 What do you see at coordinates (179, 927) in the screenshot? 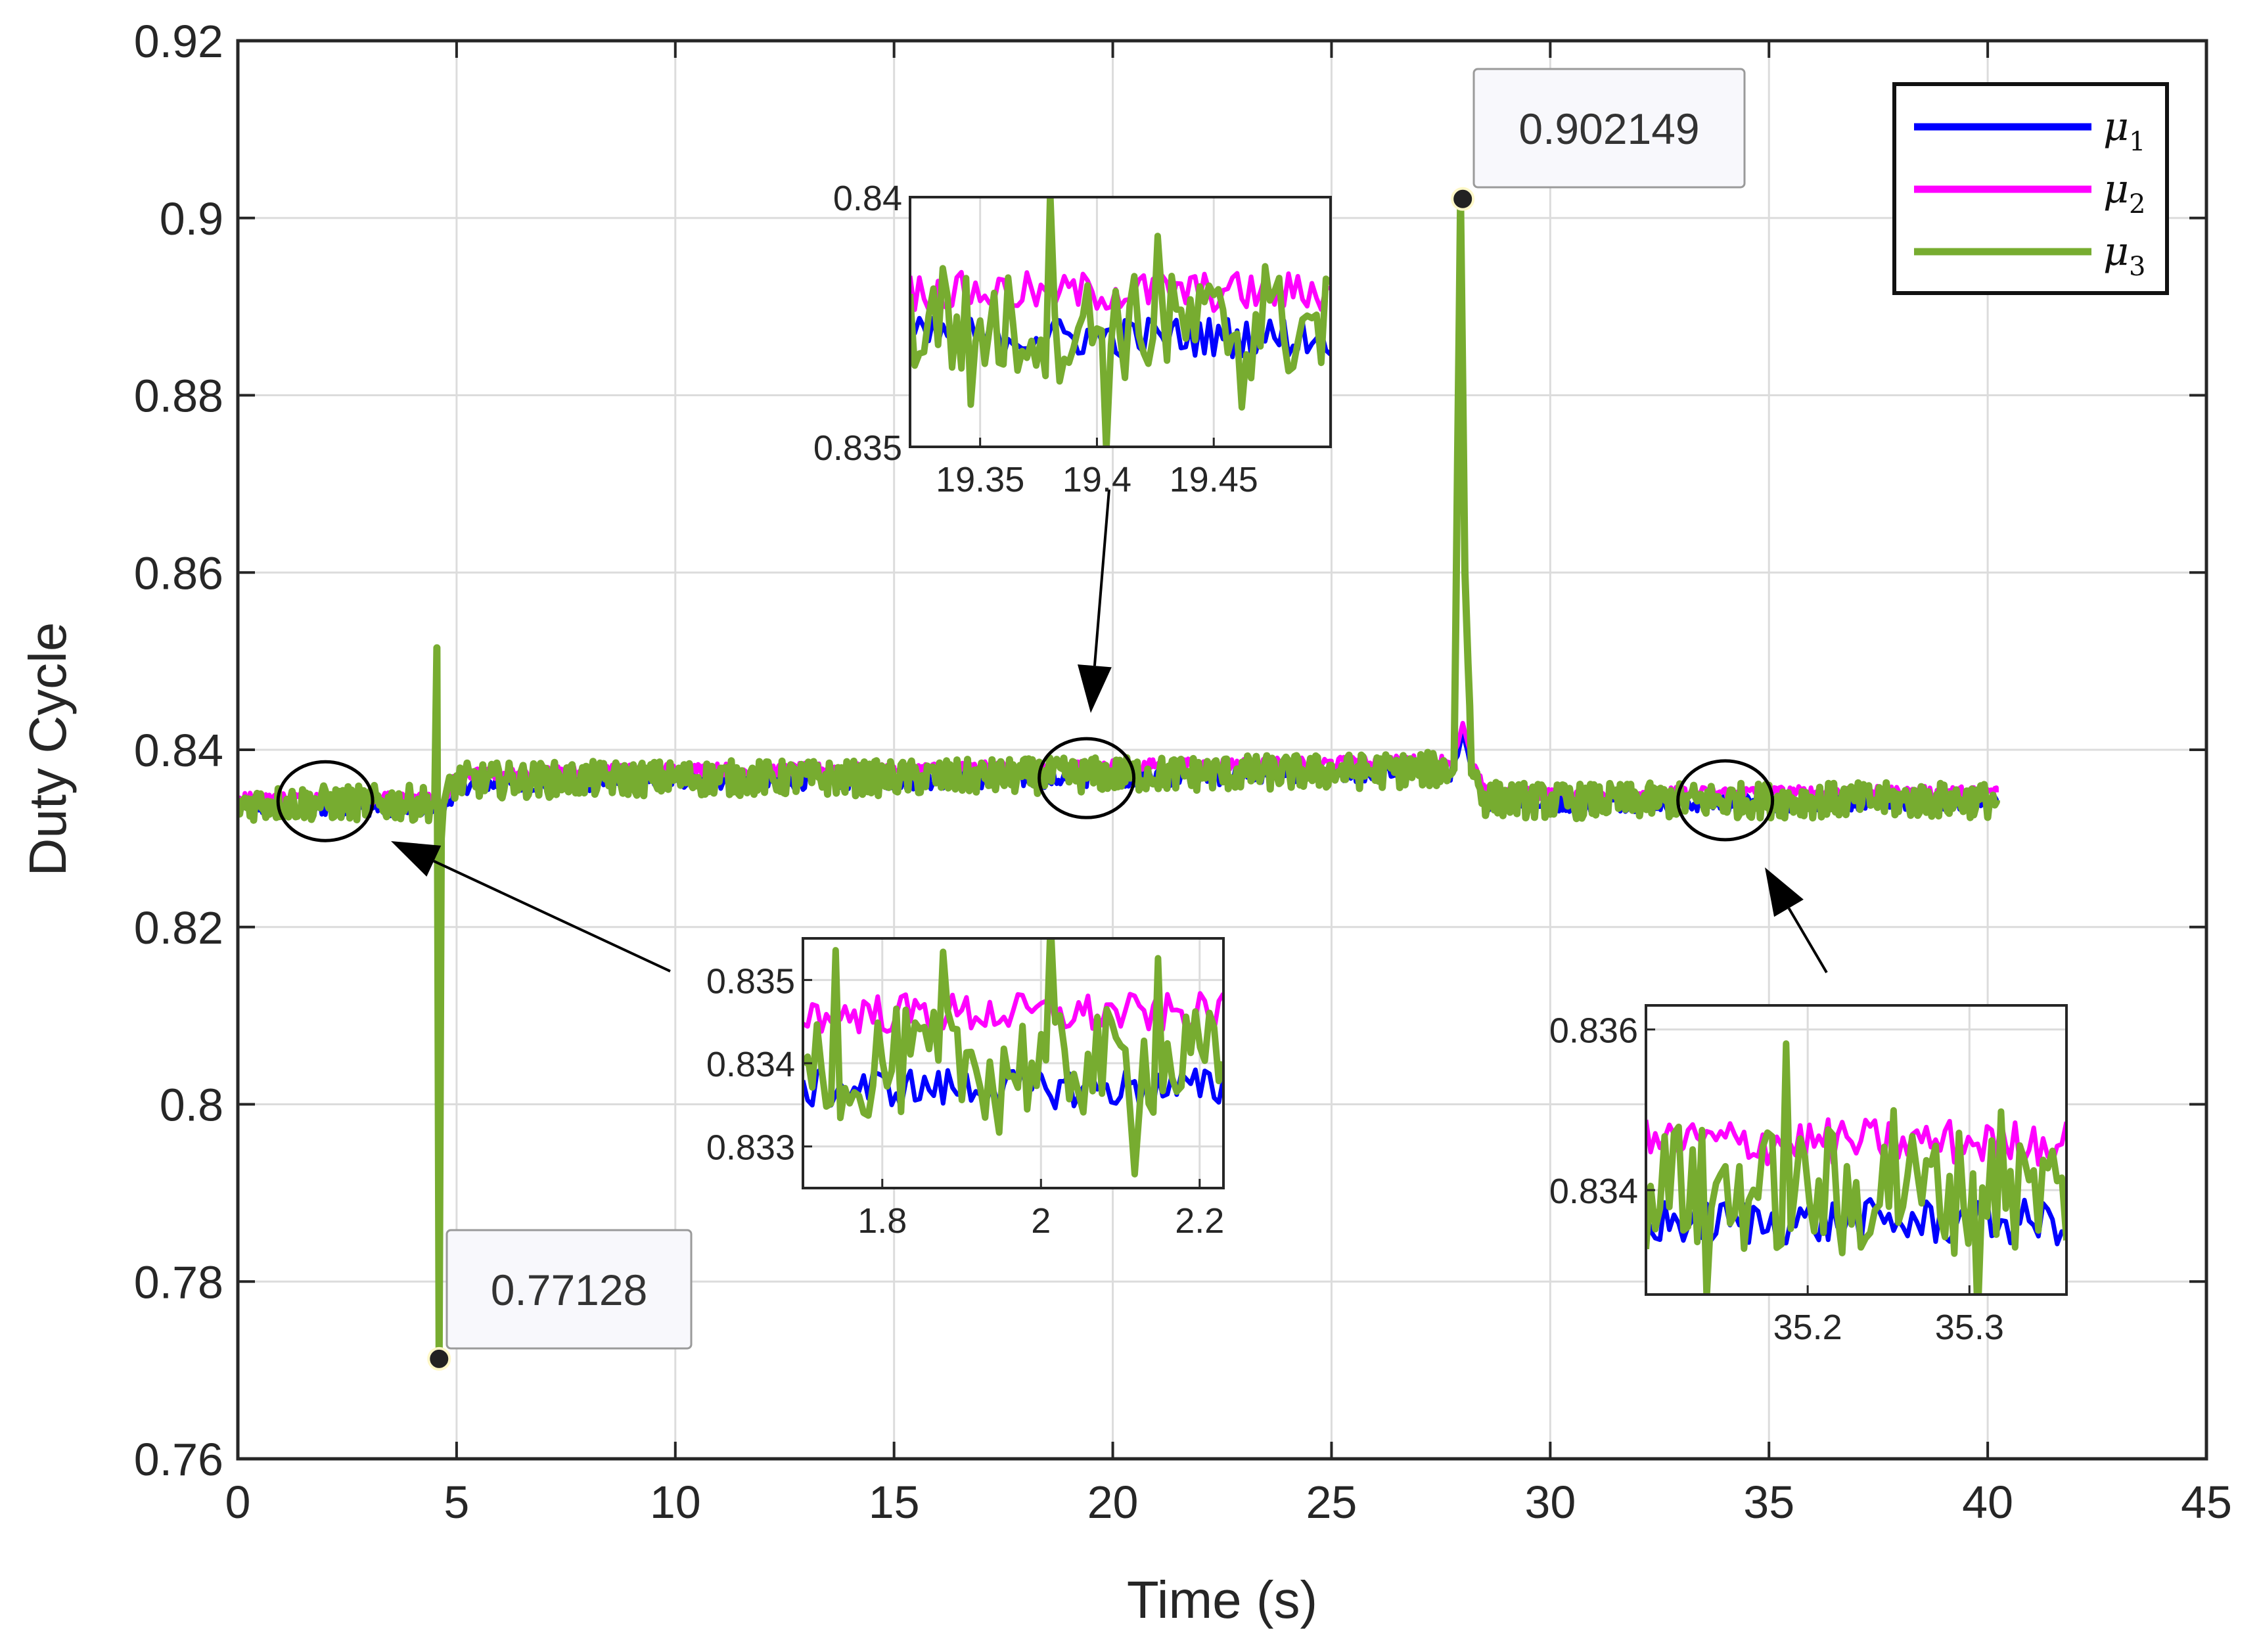
I see `y-tick-label: 0.82` at bounding box center [179, 927].